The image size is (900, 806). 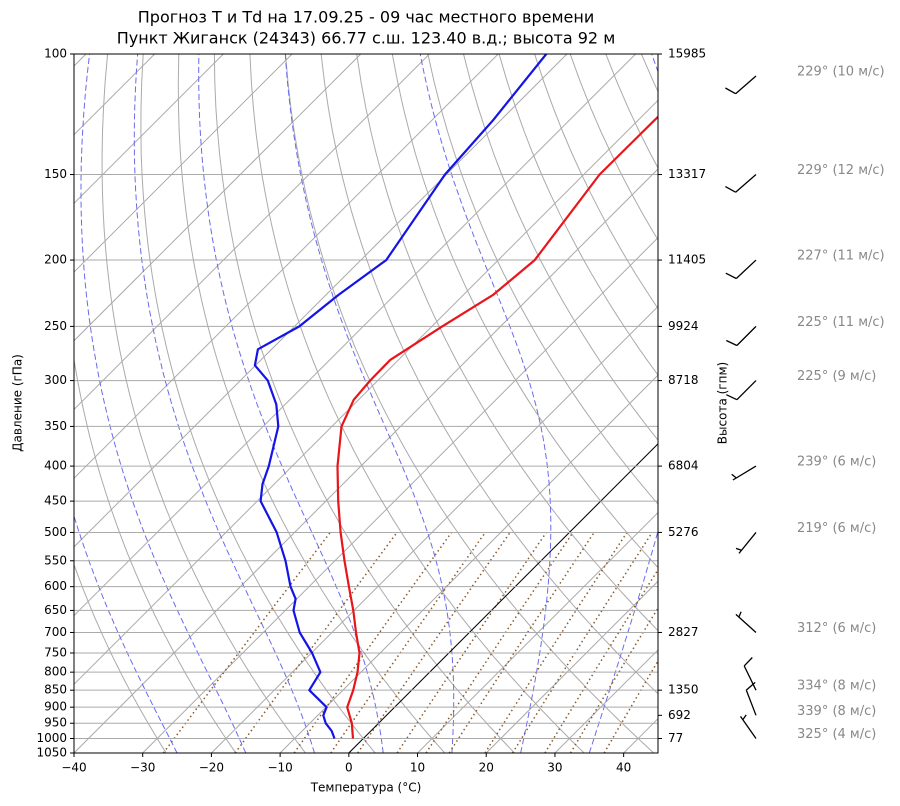 I want to click on wind-label: 227° (11 м/с), so click(x=841, y=256).